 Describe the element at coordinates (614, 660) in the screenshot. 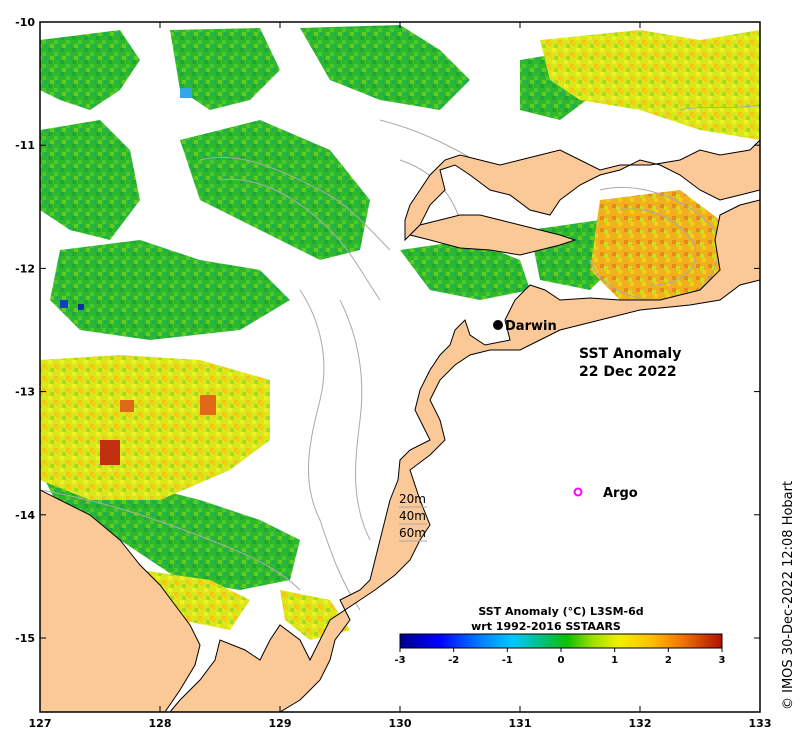

I see `colorbar-tick-label: 1` at that location.